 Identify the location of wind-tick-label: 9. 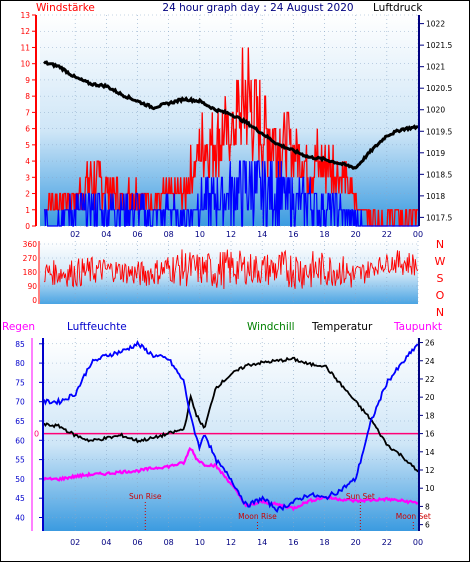
(27, 80).